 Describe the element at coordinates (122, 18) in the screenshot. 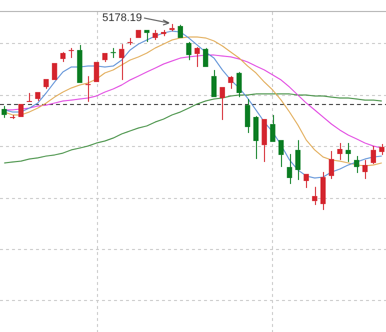

I see `annotation: 5178.19` at that location.